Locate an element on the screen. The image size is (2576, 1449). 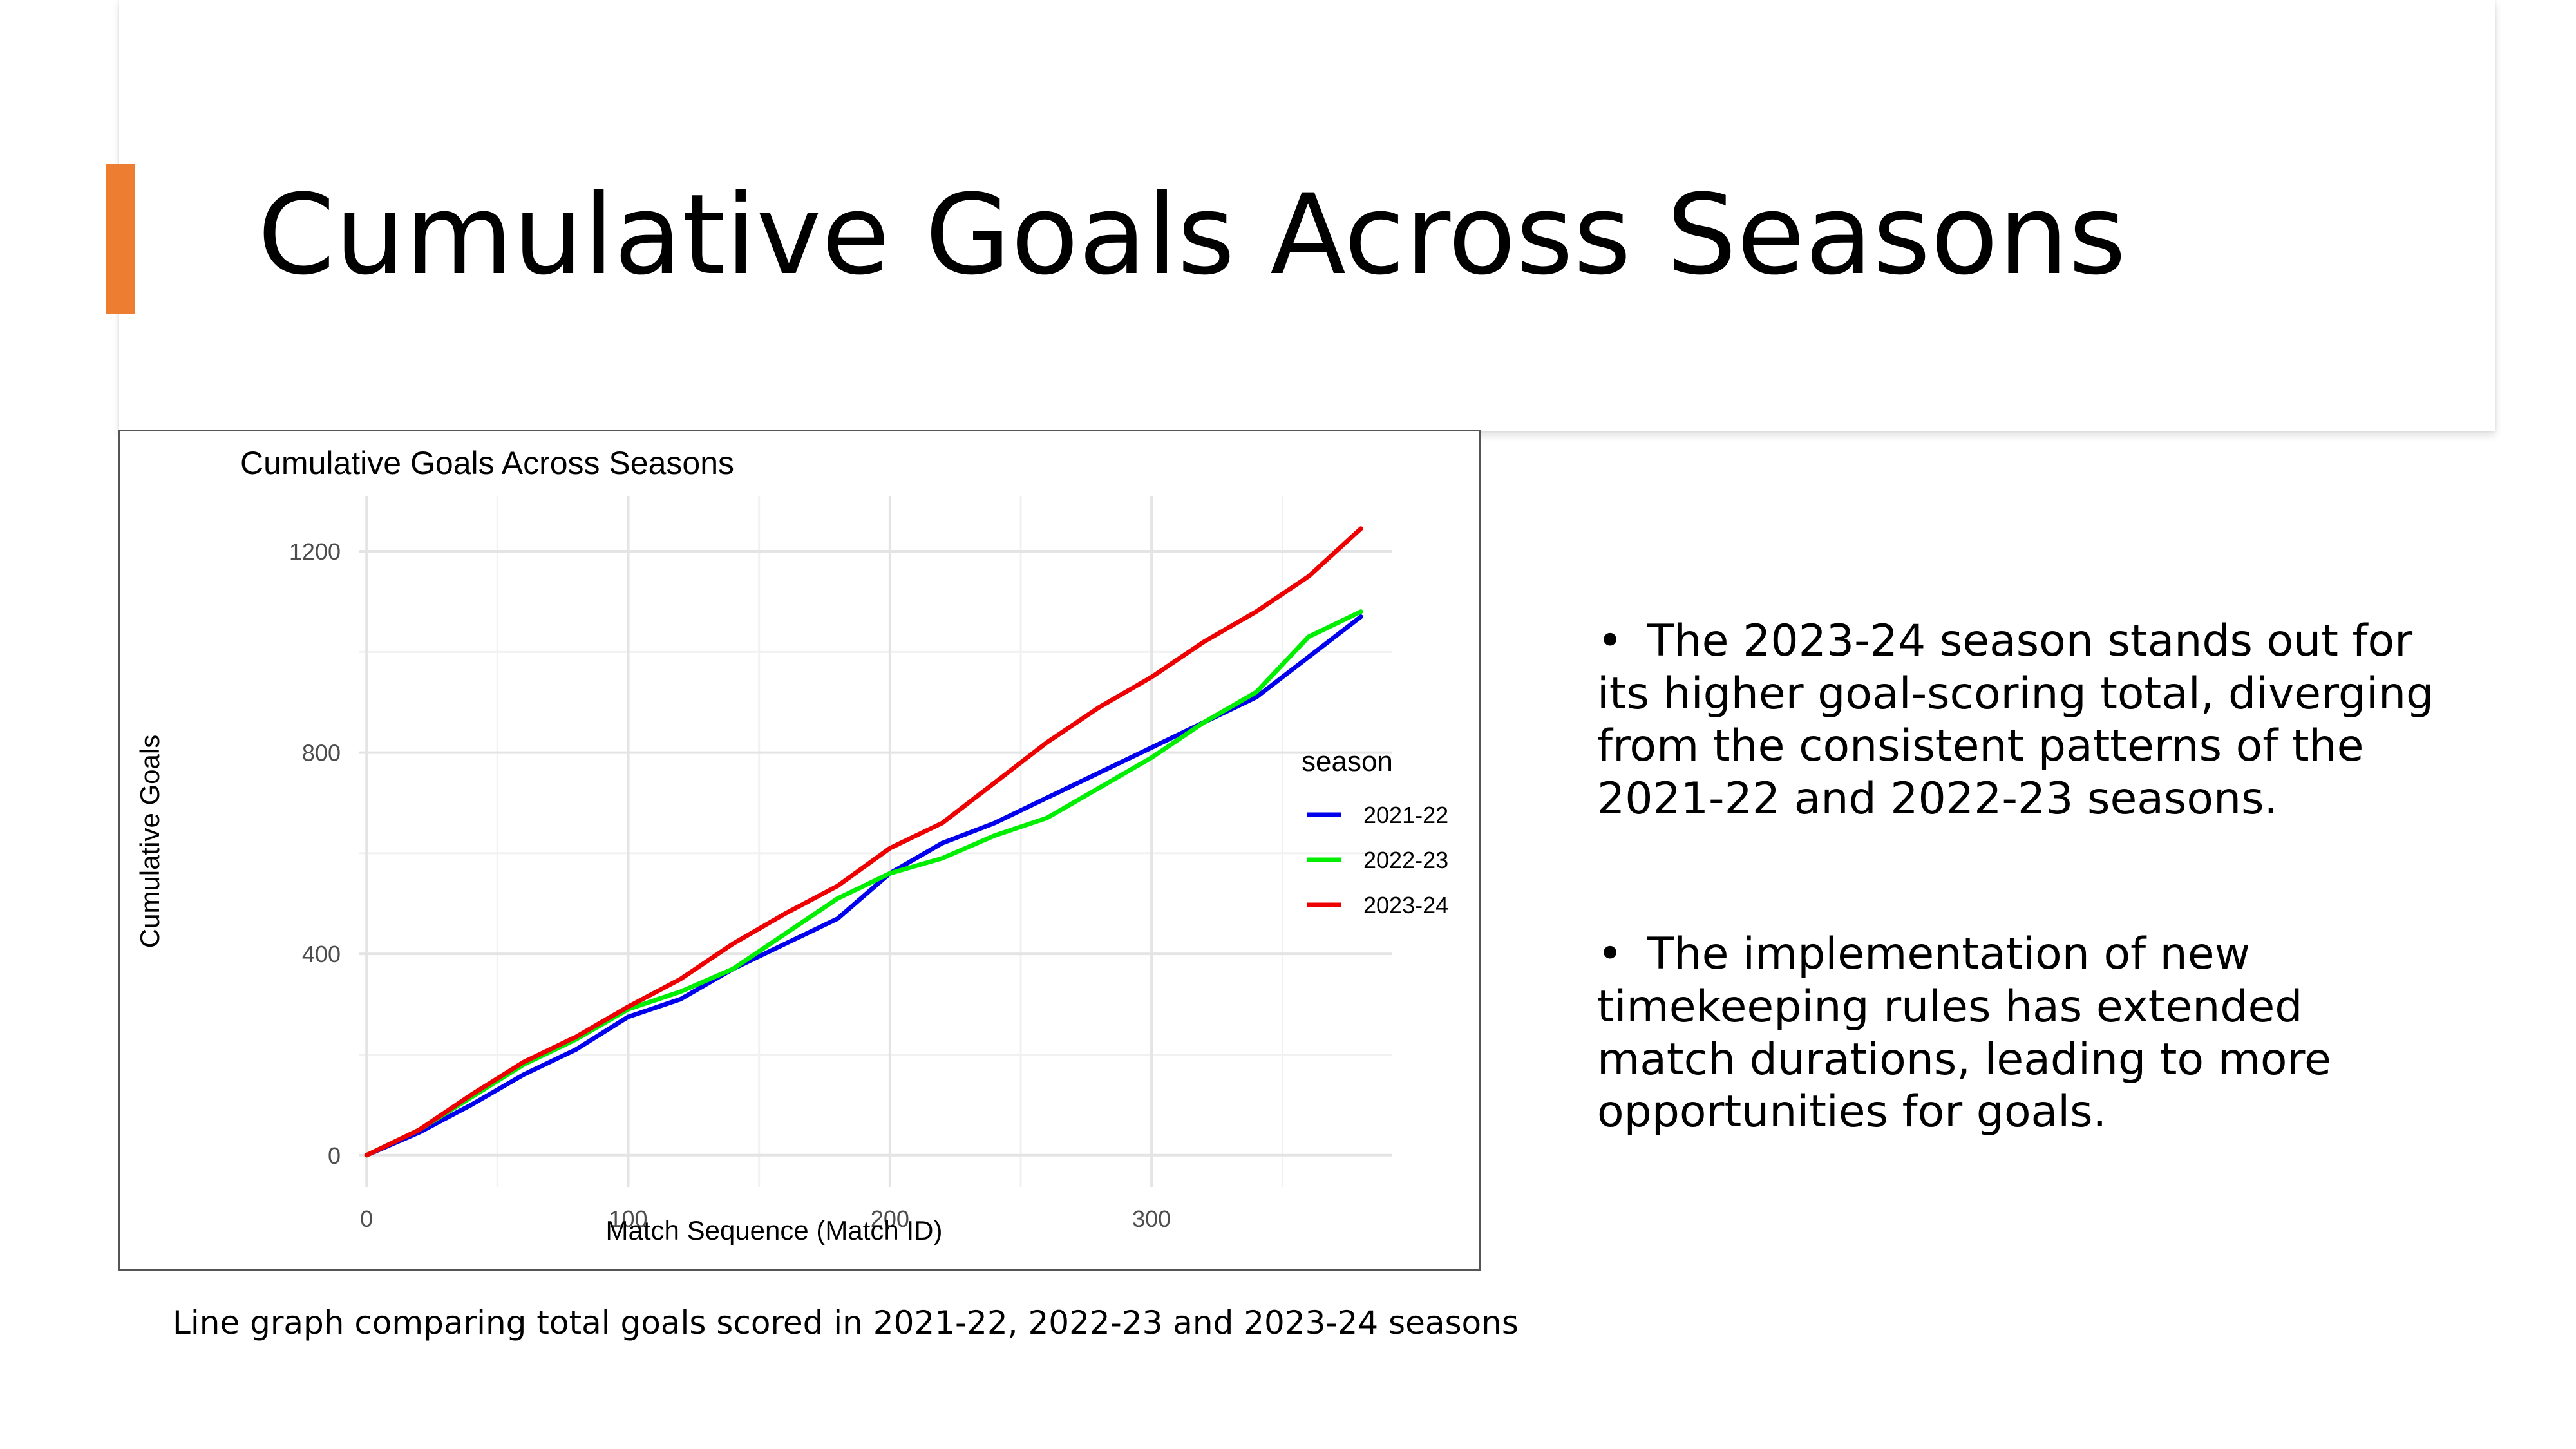
y-tick-label: 800 is located at coordinates (321, 753).